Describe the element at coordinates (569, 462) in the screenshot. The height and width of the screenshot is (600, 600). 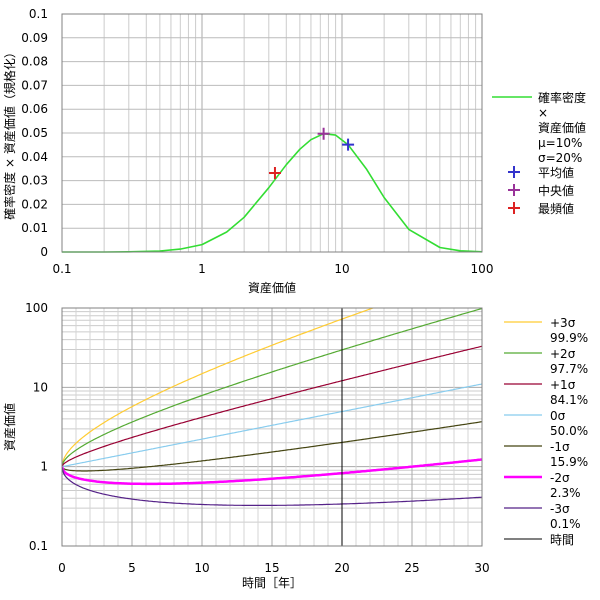
I see `legend-percent: 15.9%` at that location.